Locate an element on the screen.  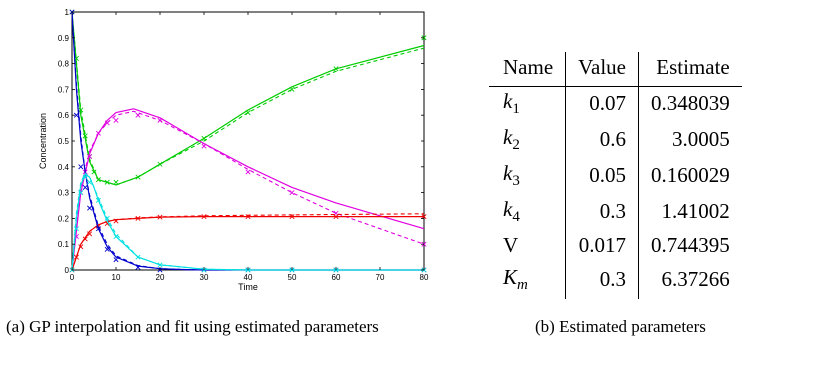
x-tick-label: 40 is located at coordinates (248, 277).